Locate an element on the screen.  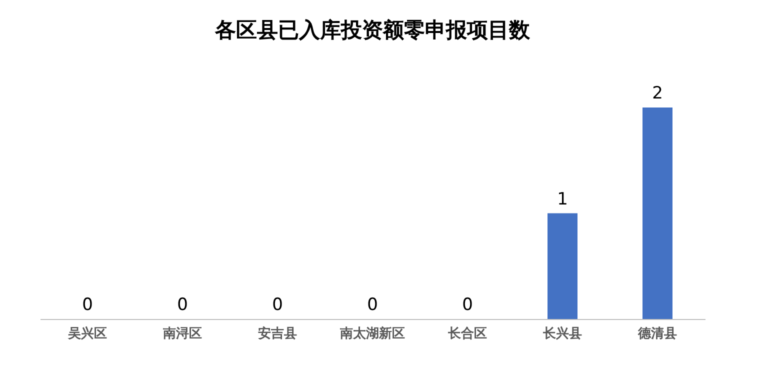
x-tick-label: 德清县 is located at coordinates (657, 334).